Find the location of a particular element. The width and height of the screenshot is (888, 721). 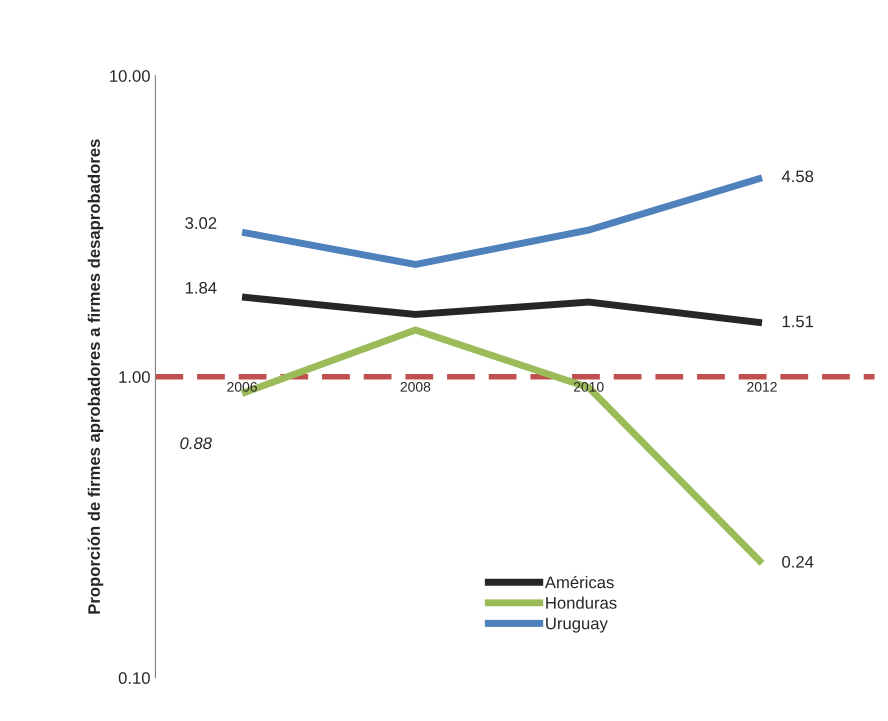

data-label: 1.51 is located at coordinates (798, 322).